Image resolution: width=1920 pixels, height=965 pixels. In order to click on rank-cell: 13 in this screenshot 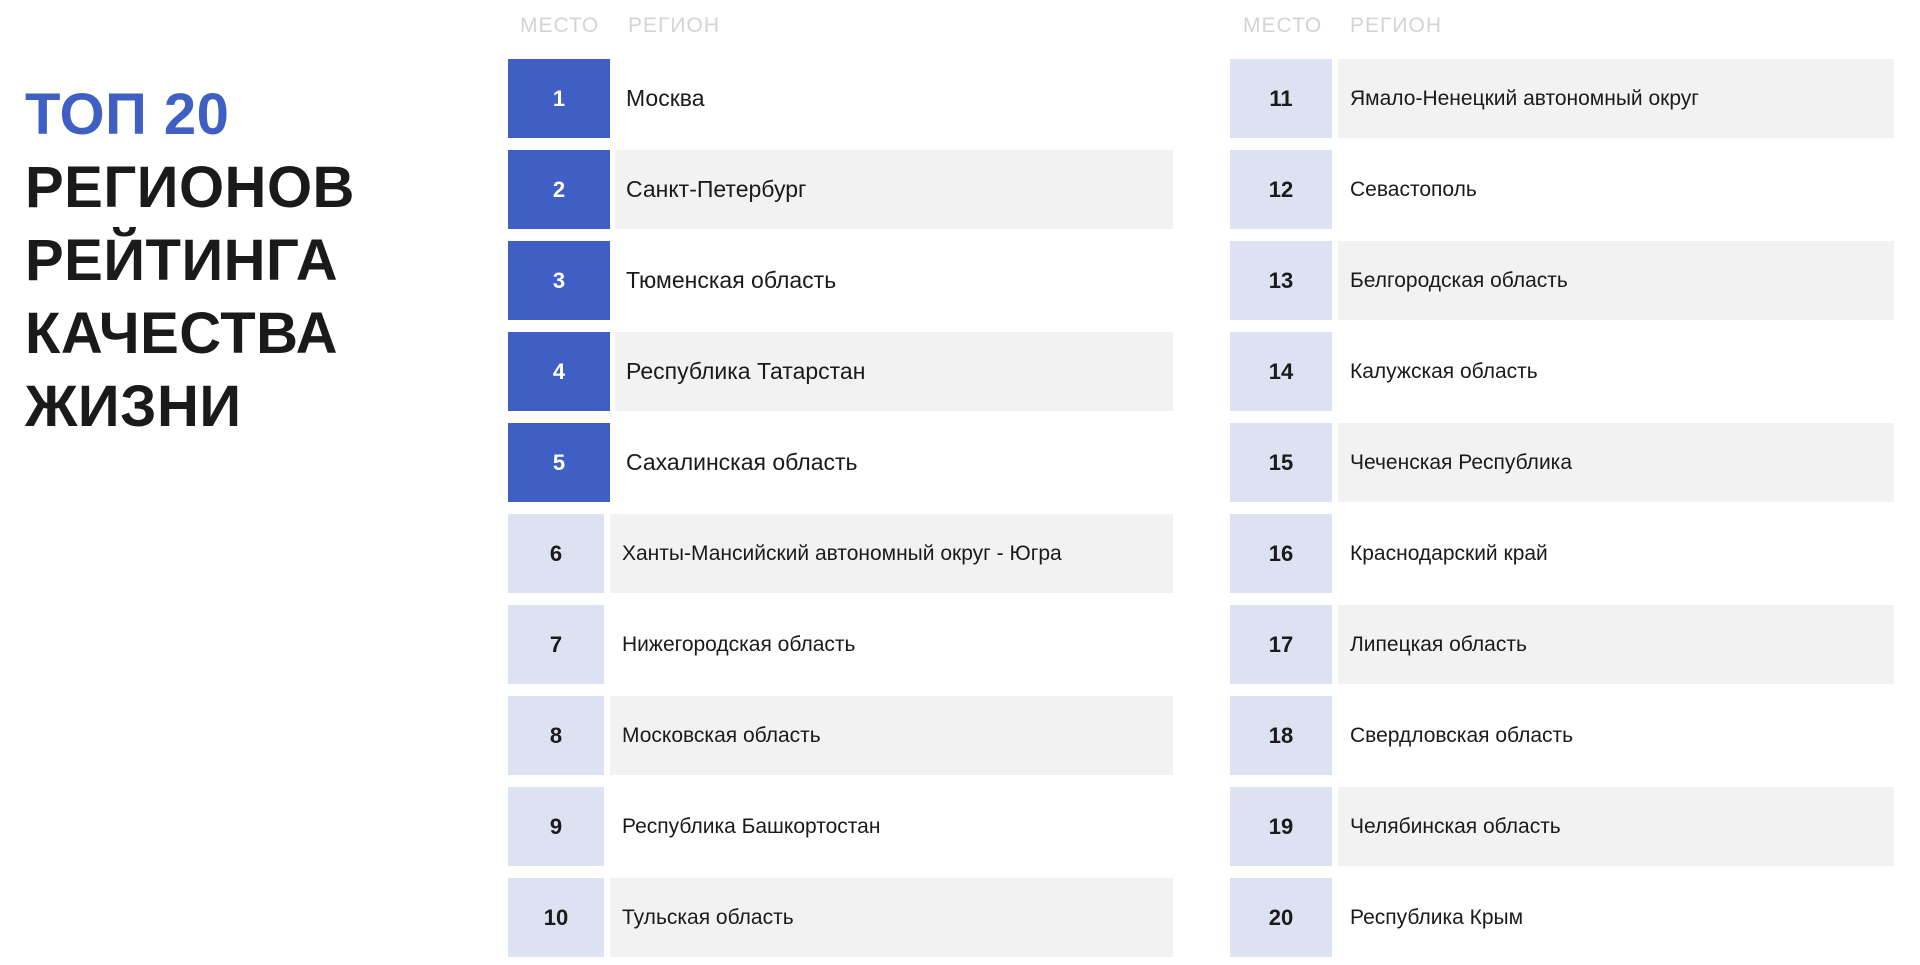, I will do `click(1281, 280)`.